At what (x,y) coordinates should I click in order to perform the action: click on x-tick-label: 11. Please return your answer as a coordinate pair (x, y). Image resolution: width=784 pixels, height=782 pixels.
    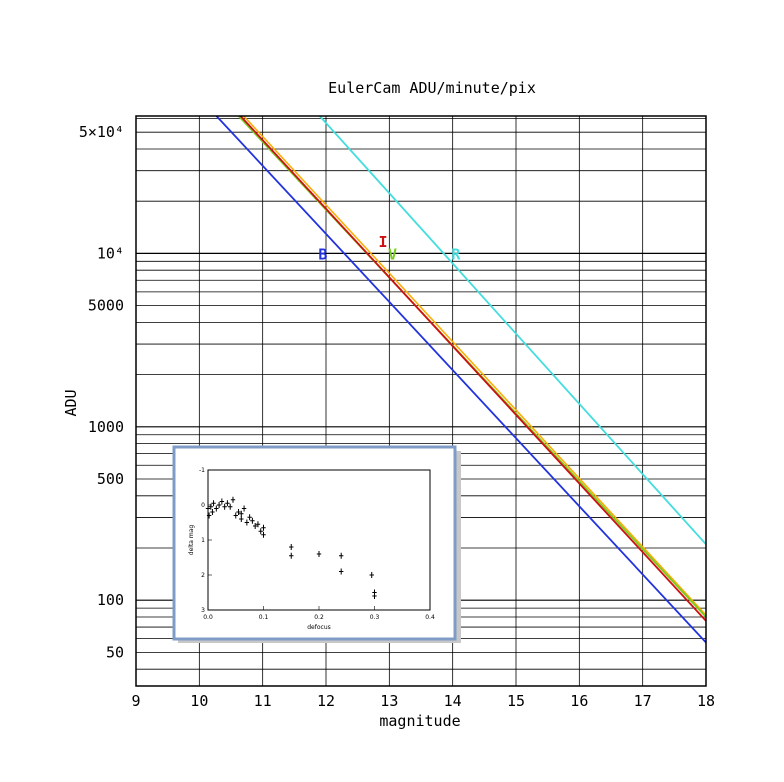
    Looking at the image, I should click on (263, 701).